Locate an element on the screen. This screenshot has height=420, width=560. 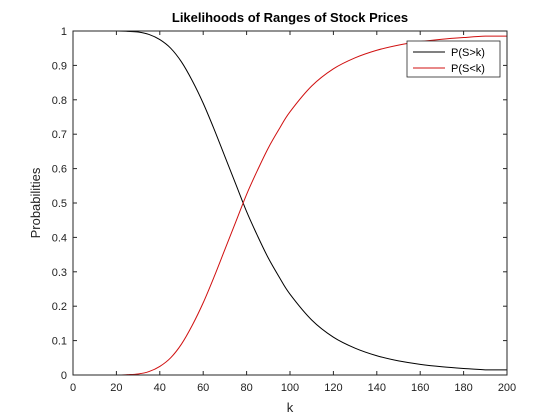
x-tick-label: 40 is located at coordinates (160, 388).